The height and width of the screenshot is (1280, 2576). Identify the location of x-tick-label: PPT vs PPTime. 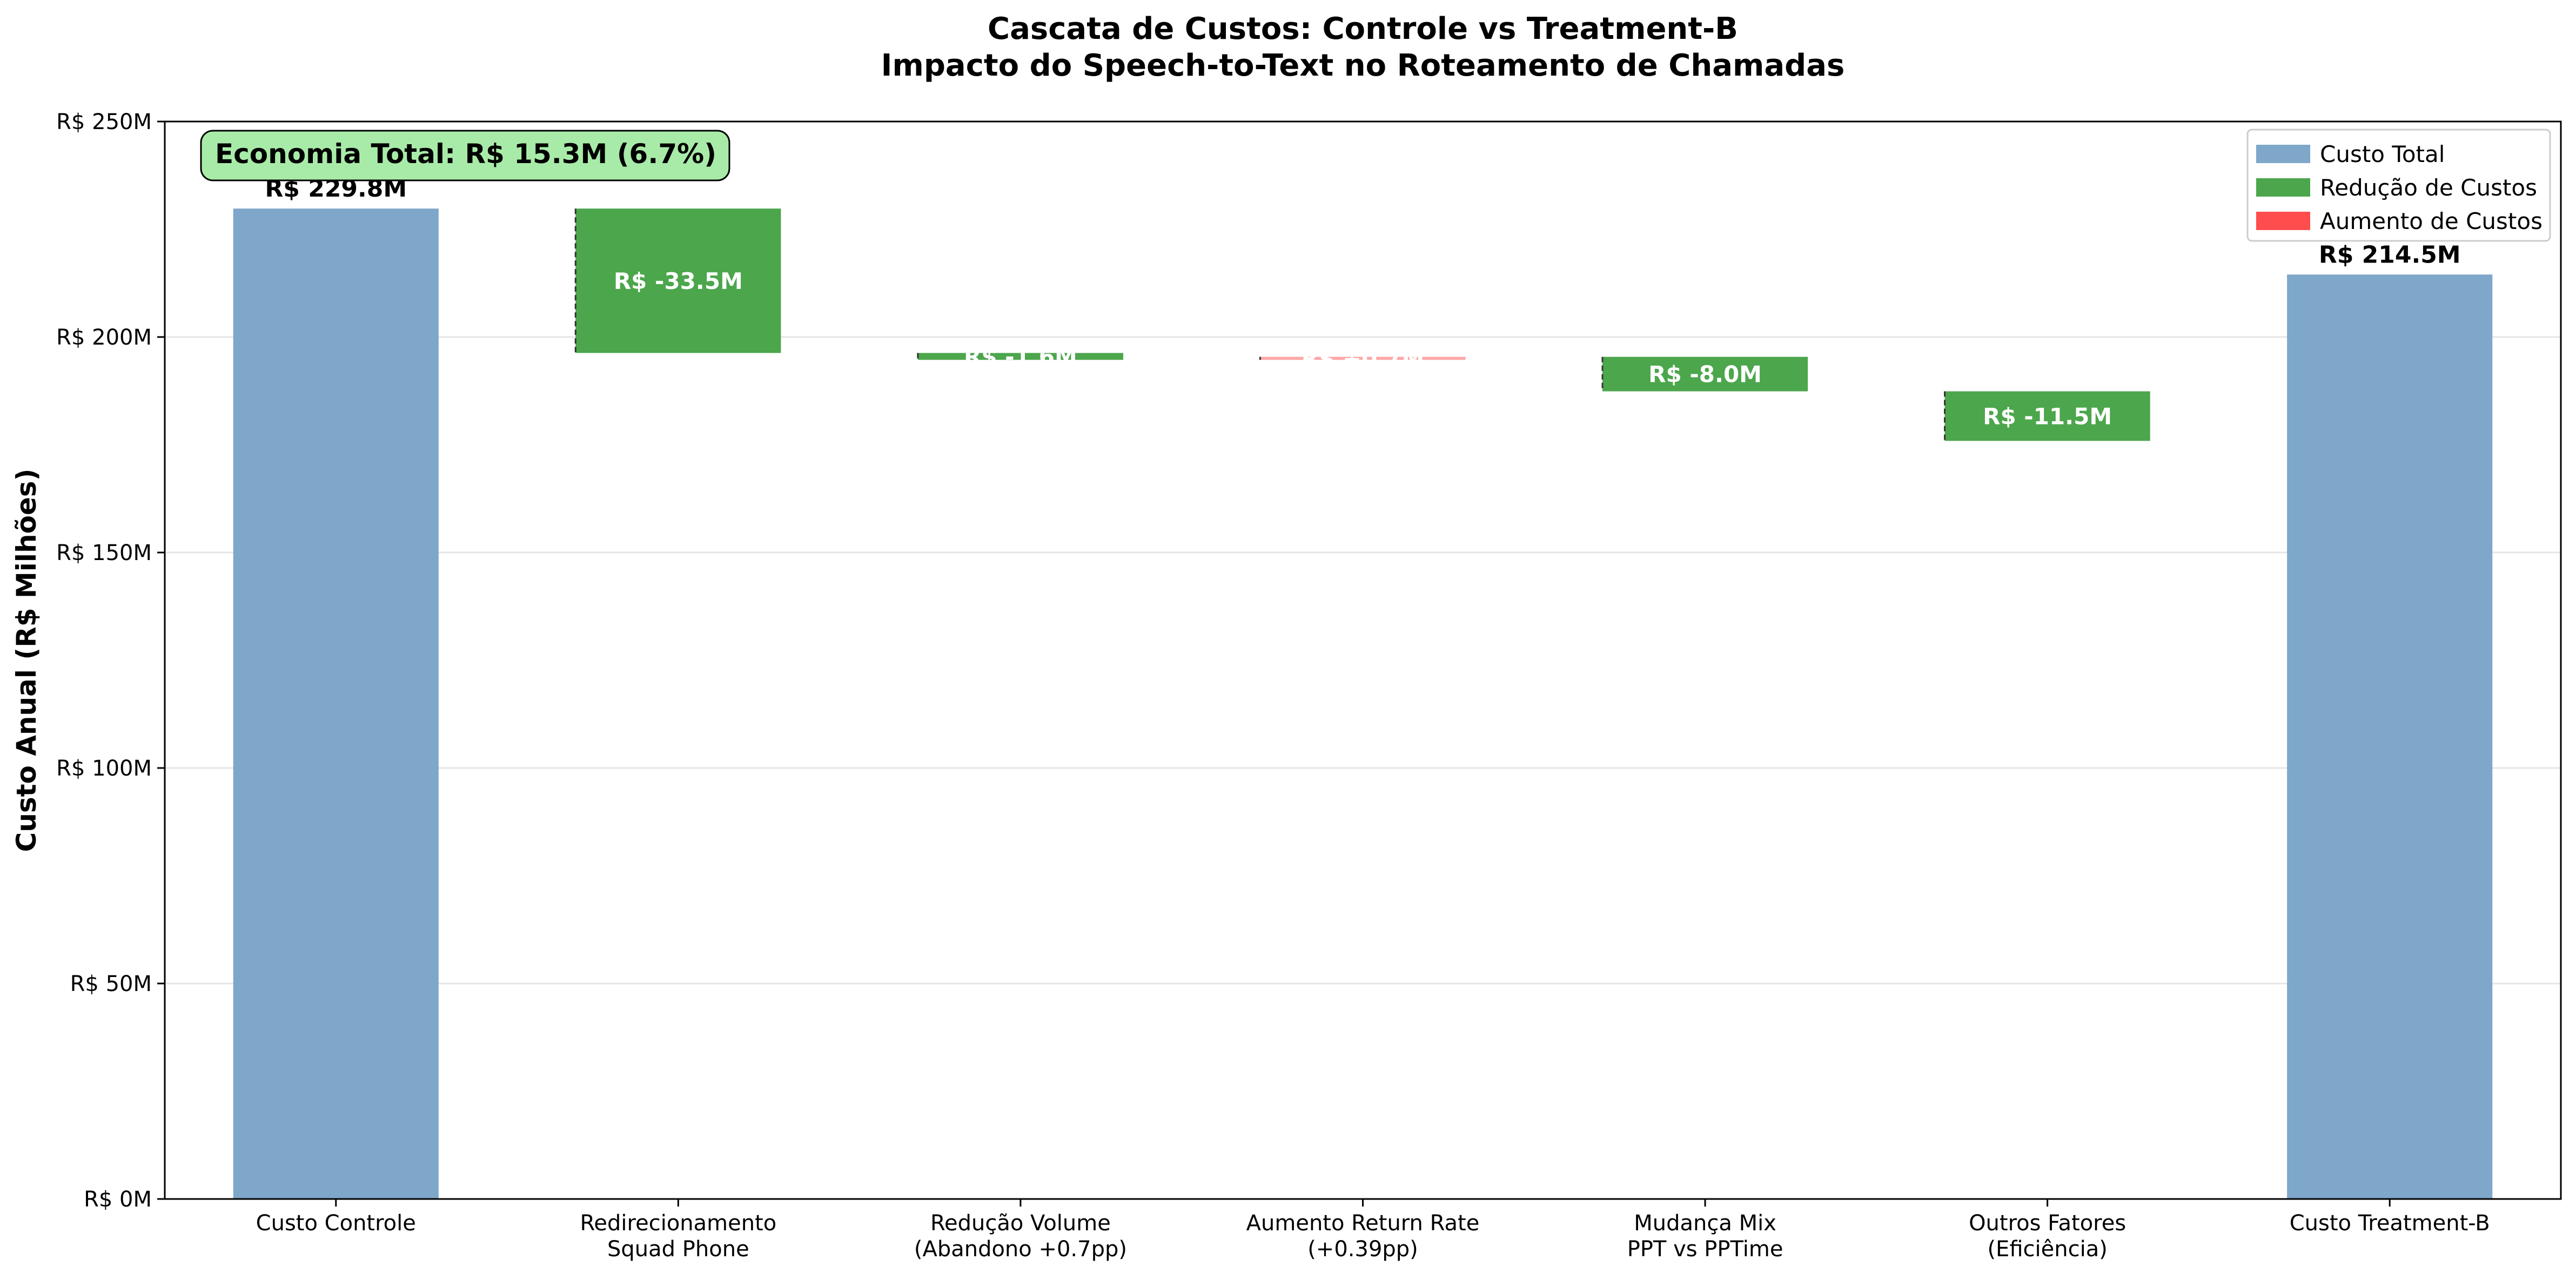
(1705, 1249).